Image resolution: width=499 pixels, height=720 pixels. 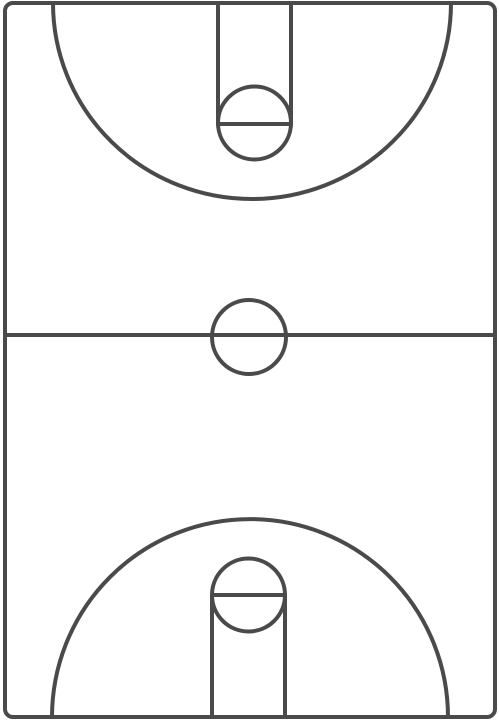 What do you see at coordinates (254, 123) in the screenshot?
I see `free-throw-circle-top` at bounding box center [254, 123].